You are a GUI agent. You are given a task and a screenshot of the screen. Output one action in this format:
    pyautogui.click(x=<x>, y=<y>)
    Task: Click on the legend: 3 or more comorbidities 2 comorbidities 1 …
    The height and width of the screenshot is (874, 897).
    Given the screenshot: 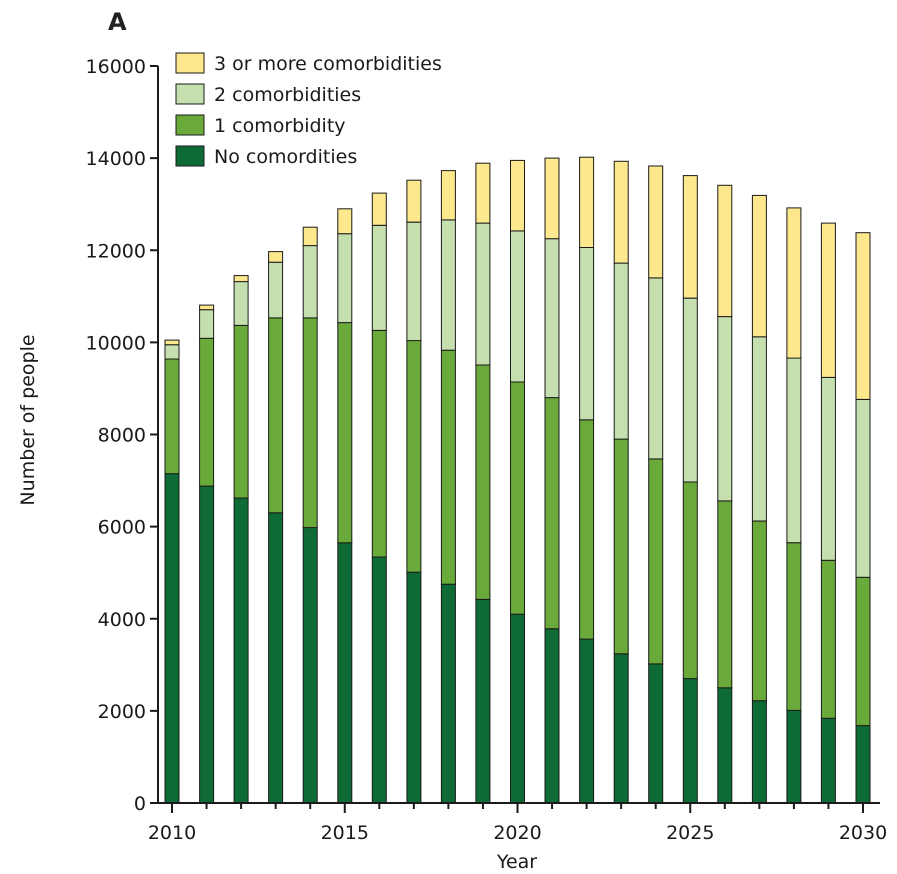 What is the action you would take?
    pyautogui.click(x=308, y=110)
    